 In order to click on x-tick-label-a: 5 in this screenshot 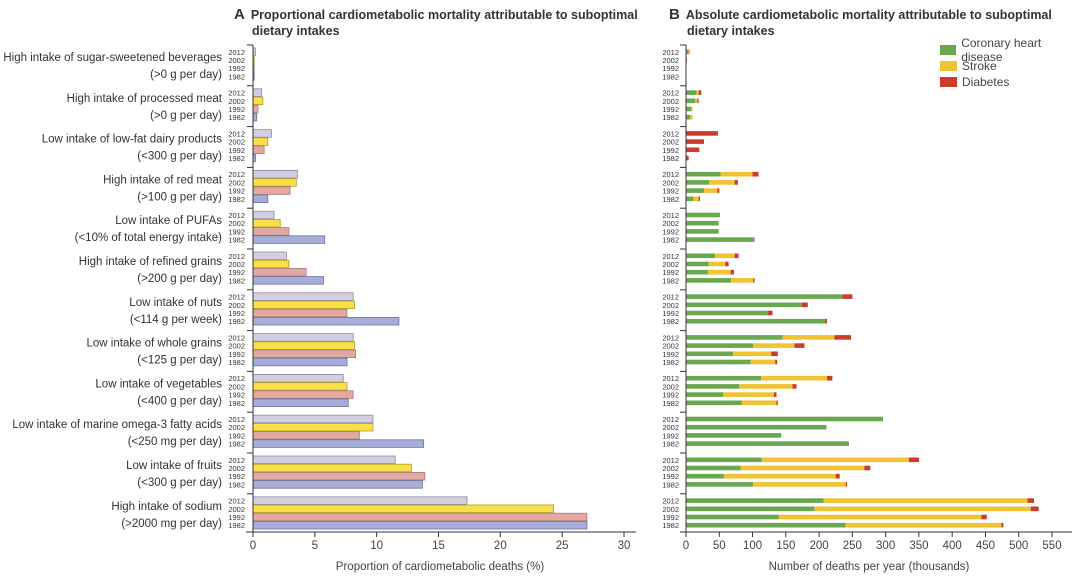, I will do `click(315, 546)`.